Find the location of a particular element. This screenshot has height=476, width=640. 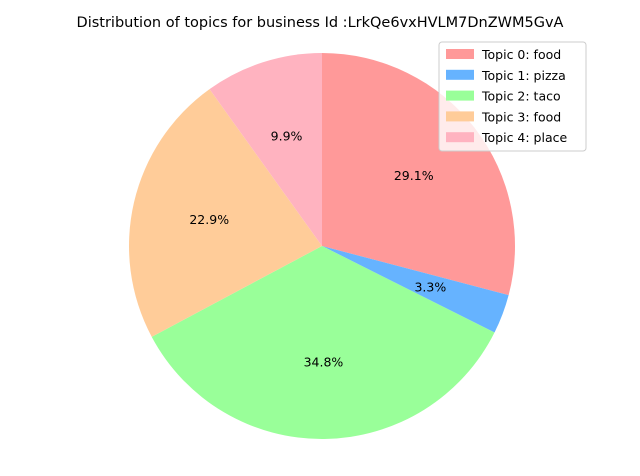

legend-label-topic-4: Topic 4: place is located at coordinates (524, 137).